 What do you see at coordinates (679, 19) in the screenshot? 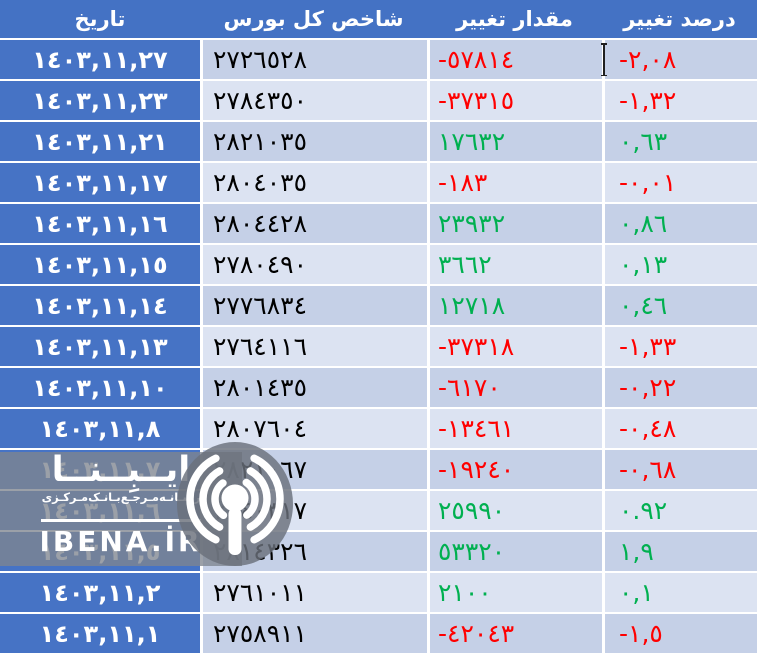
I see `header-percent: درصد تغییر` at bounding box center [679, 19].